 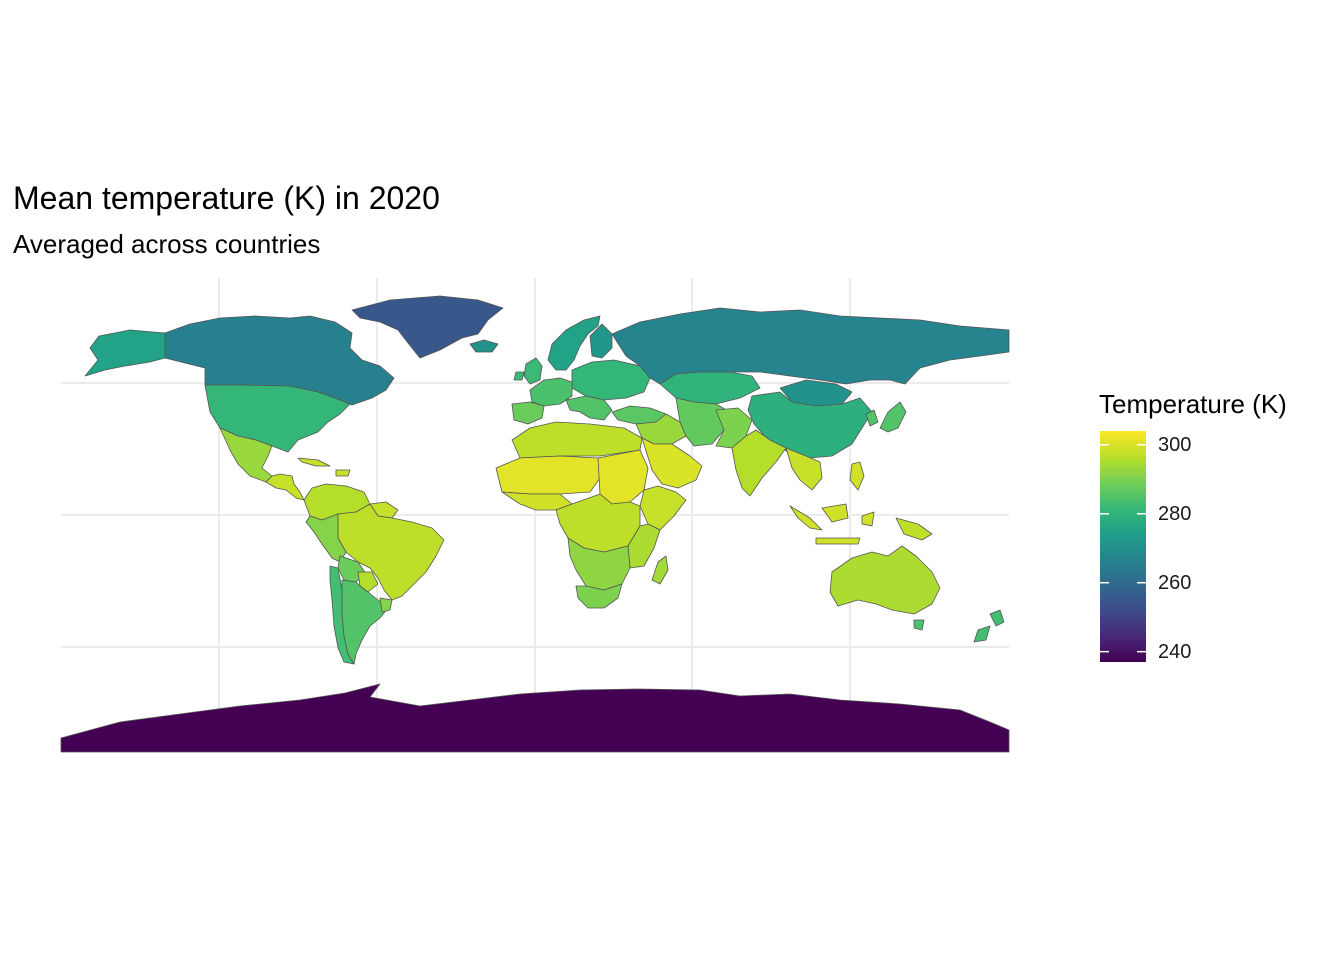 I want to click on region-iberia, so click(x=528, y=413).